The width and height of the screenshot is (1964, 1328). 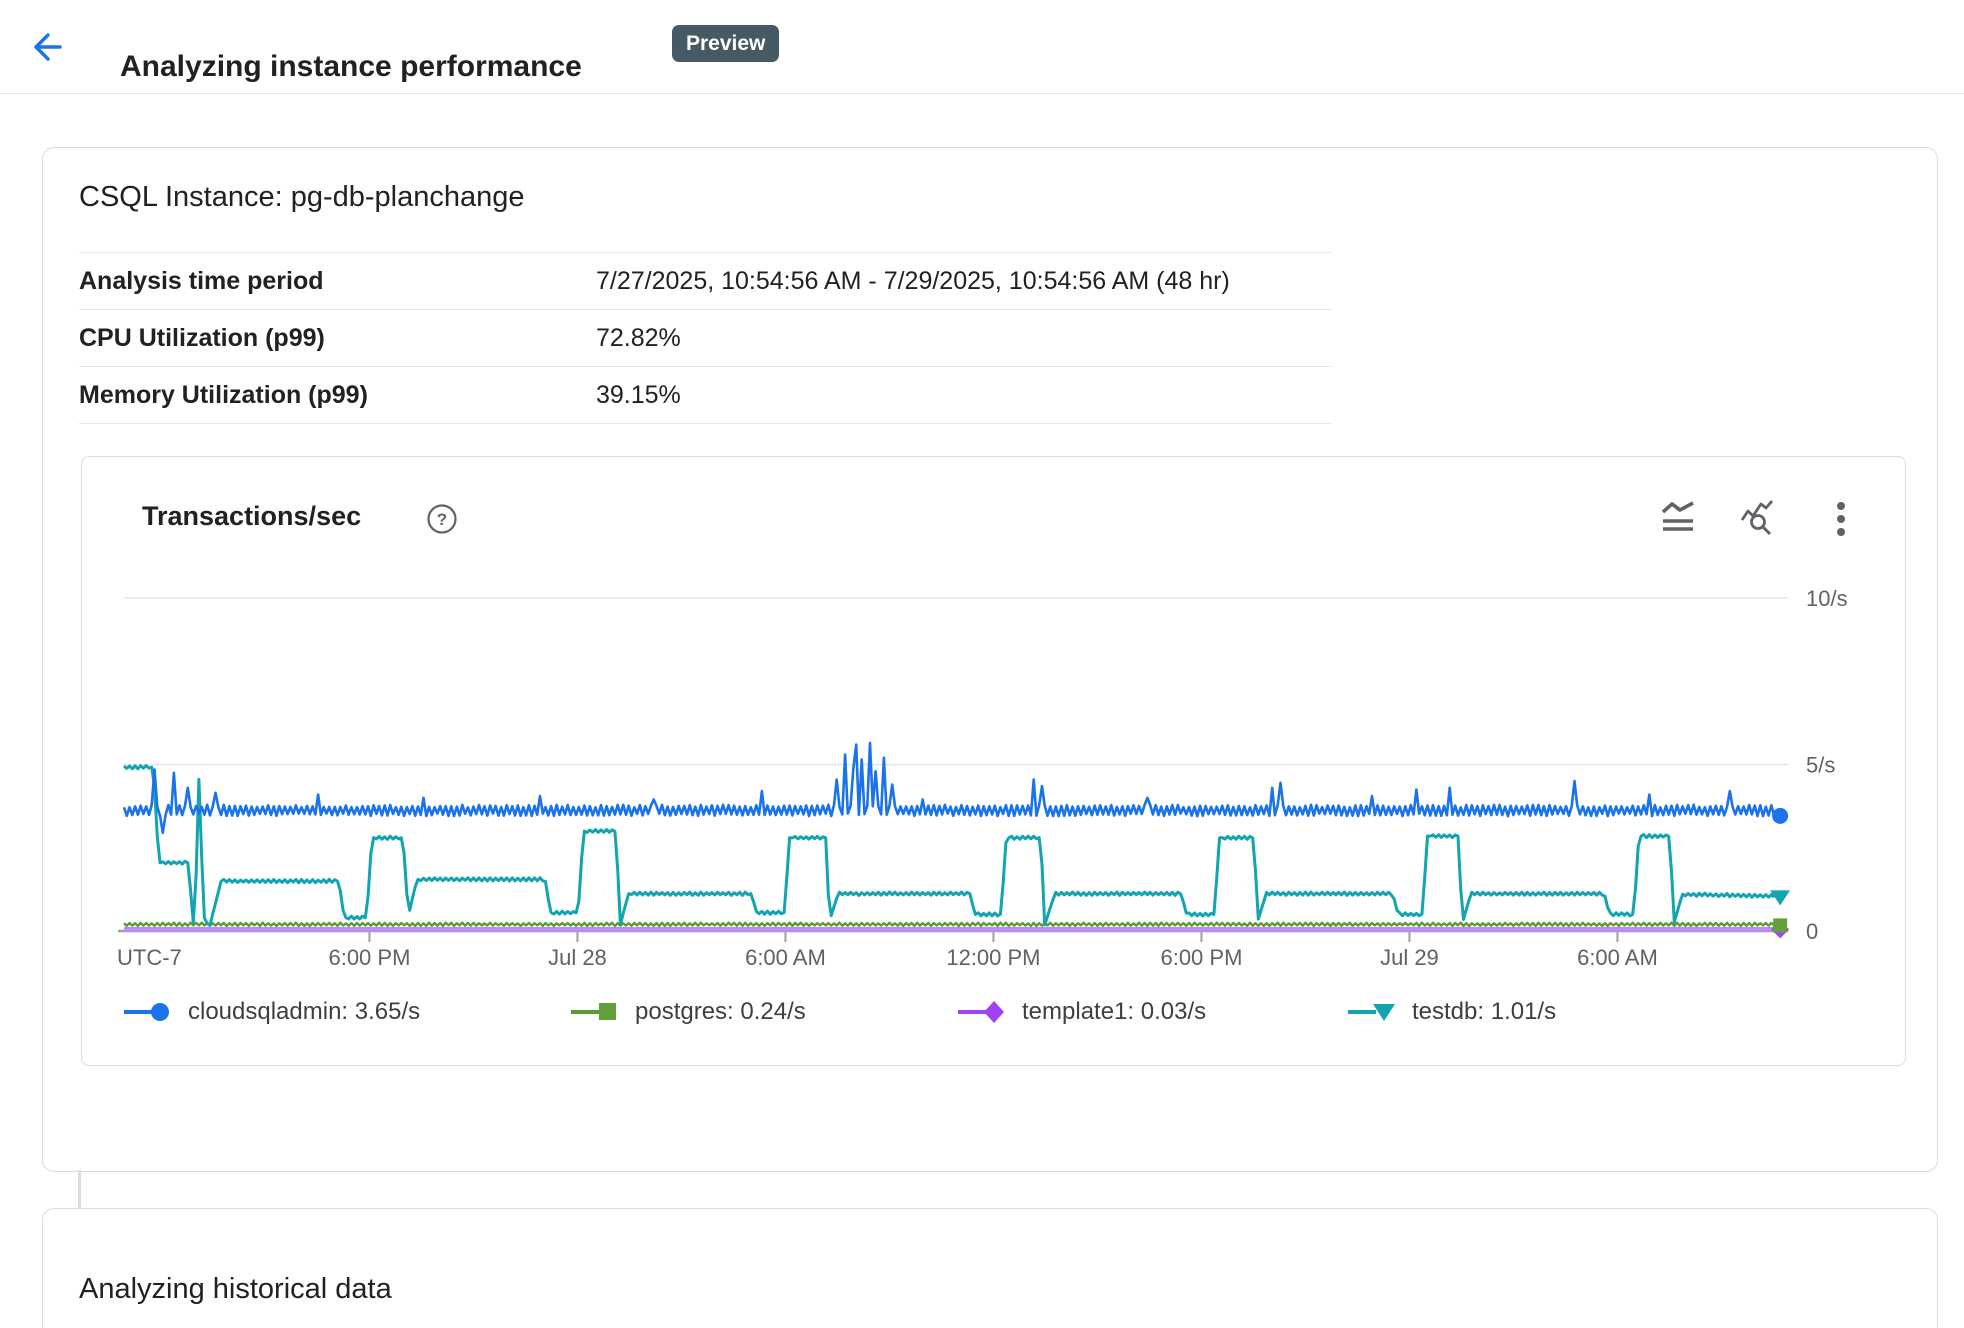 I want to click on timezone-label: UTC-7, so click(x=149, y=957).